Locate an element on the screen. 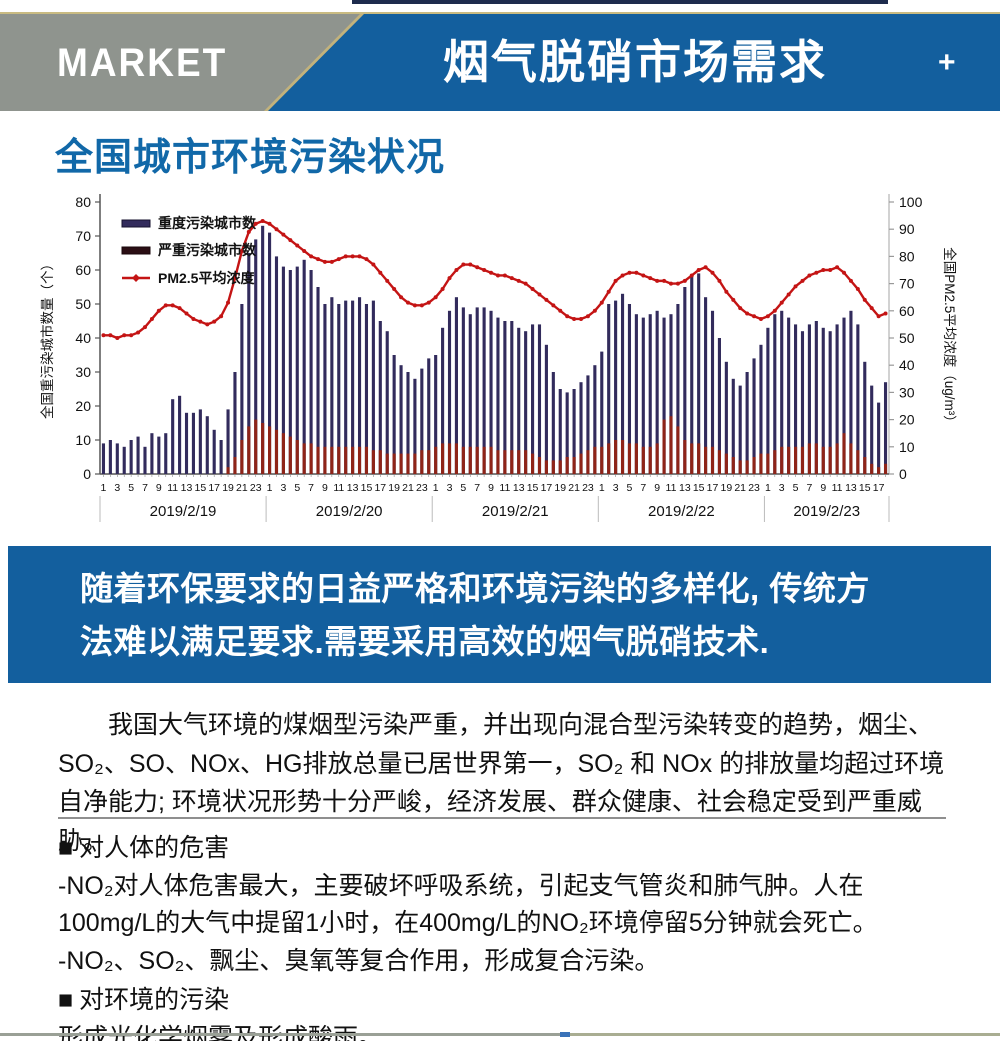 The image size is (1000, 1041). footer-gray-bar is located at coordinates (280, 1034).